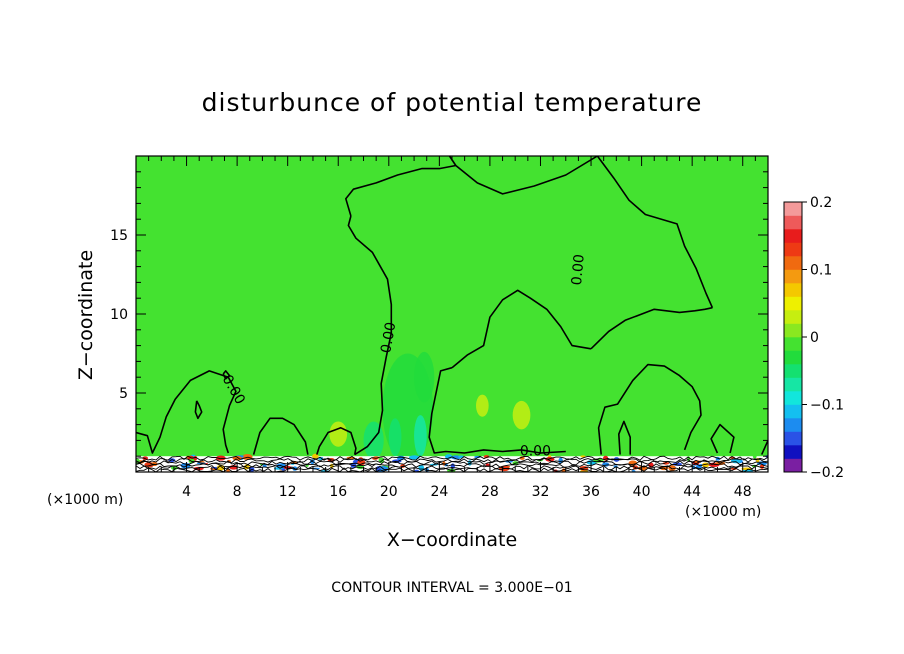 The height and width of the screenshot is (654, 904). Describe the element at coordinates (723, 512) in the screenshot. I see `x-unit-right: (×1000 m)` at that location.